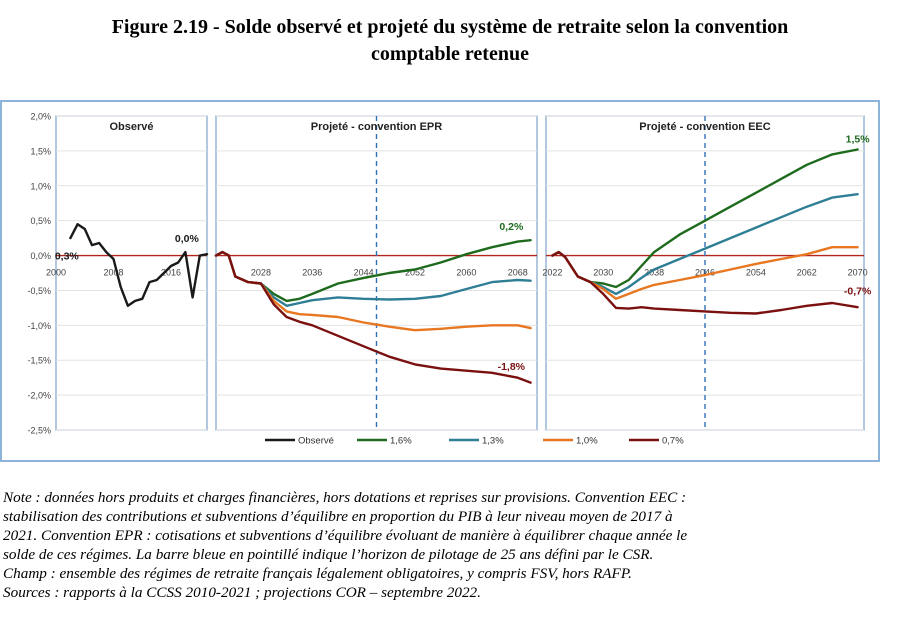 This screenshot has height=640, width=900. What do you see at coordinates (376, 127) in the screenshot?
I see `panel-title-epr: Projeté - convention EPR` at bounding box center [376, 127].